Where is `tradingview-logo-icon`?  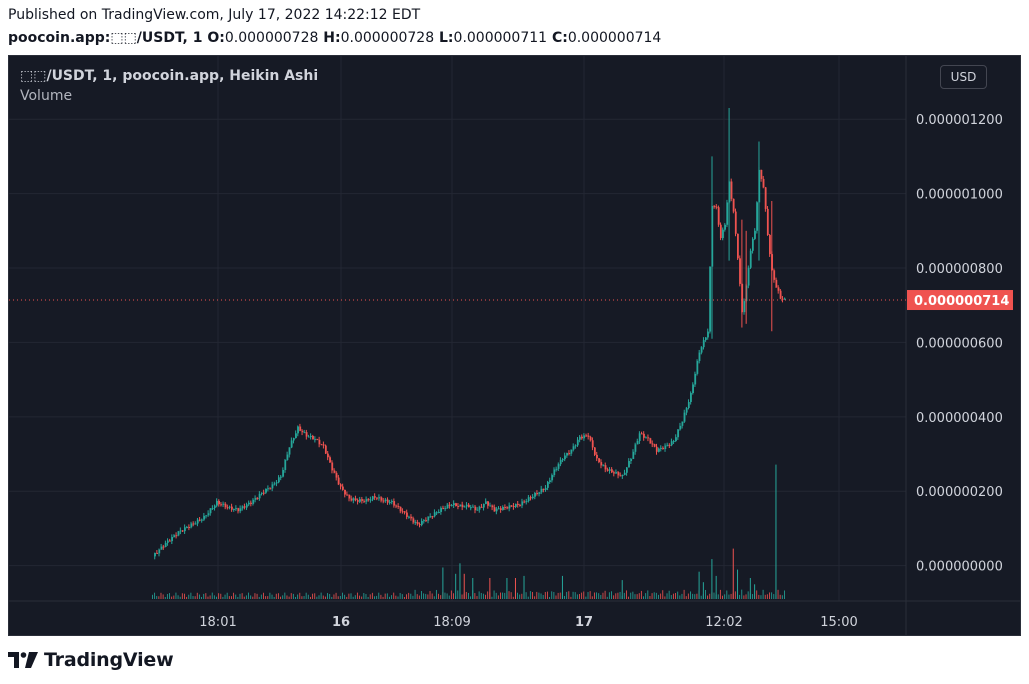 tradingview-logo-icon is located at coordinates (23, 660).